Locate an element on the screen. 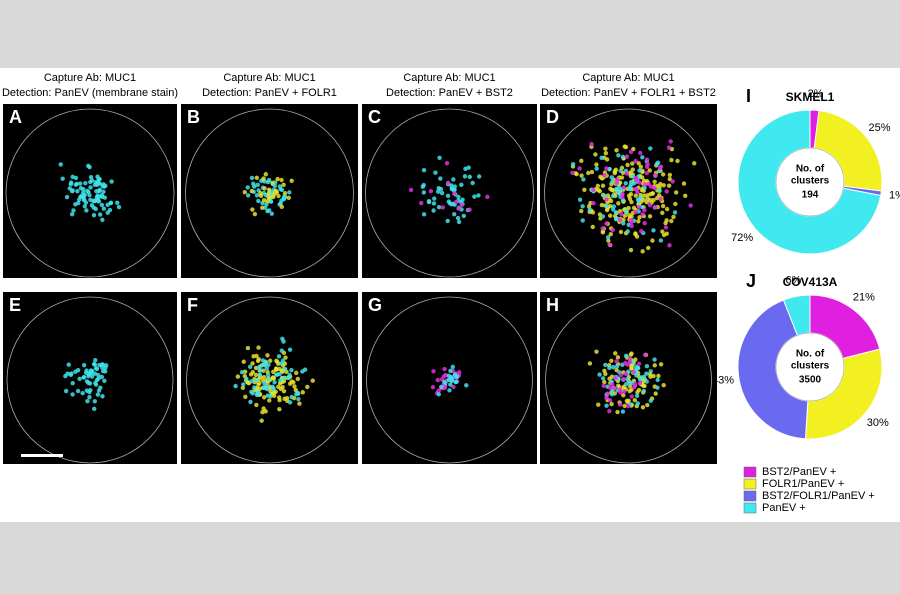 The image size is (900, 594). panel-letter: A is located at coordinates (15, 117).